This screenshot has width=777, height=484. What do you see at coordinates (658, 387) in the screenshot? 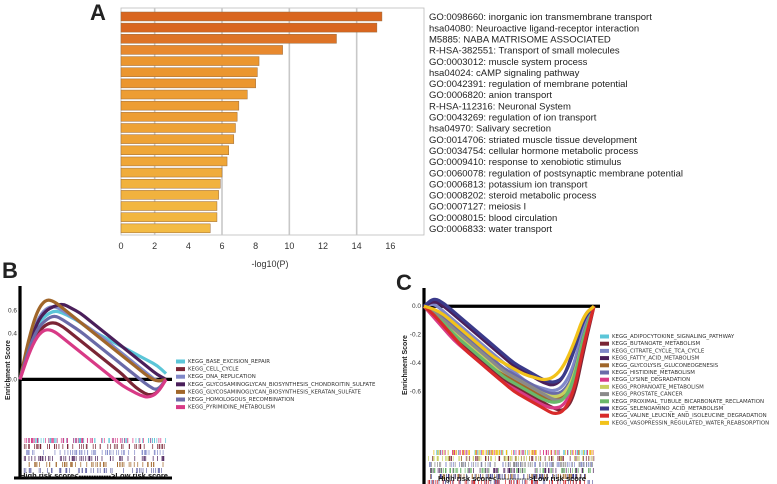
I see `panel-c-legend-label: KEGG_PROPANOATE_METABOLISM` at bounding box center [658, 387].